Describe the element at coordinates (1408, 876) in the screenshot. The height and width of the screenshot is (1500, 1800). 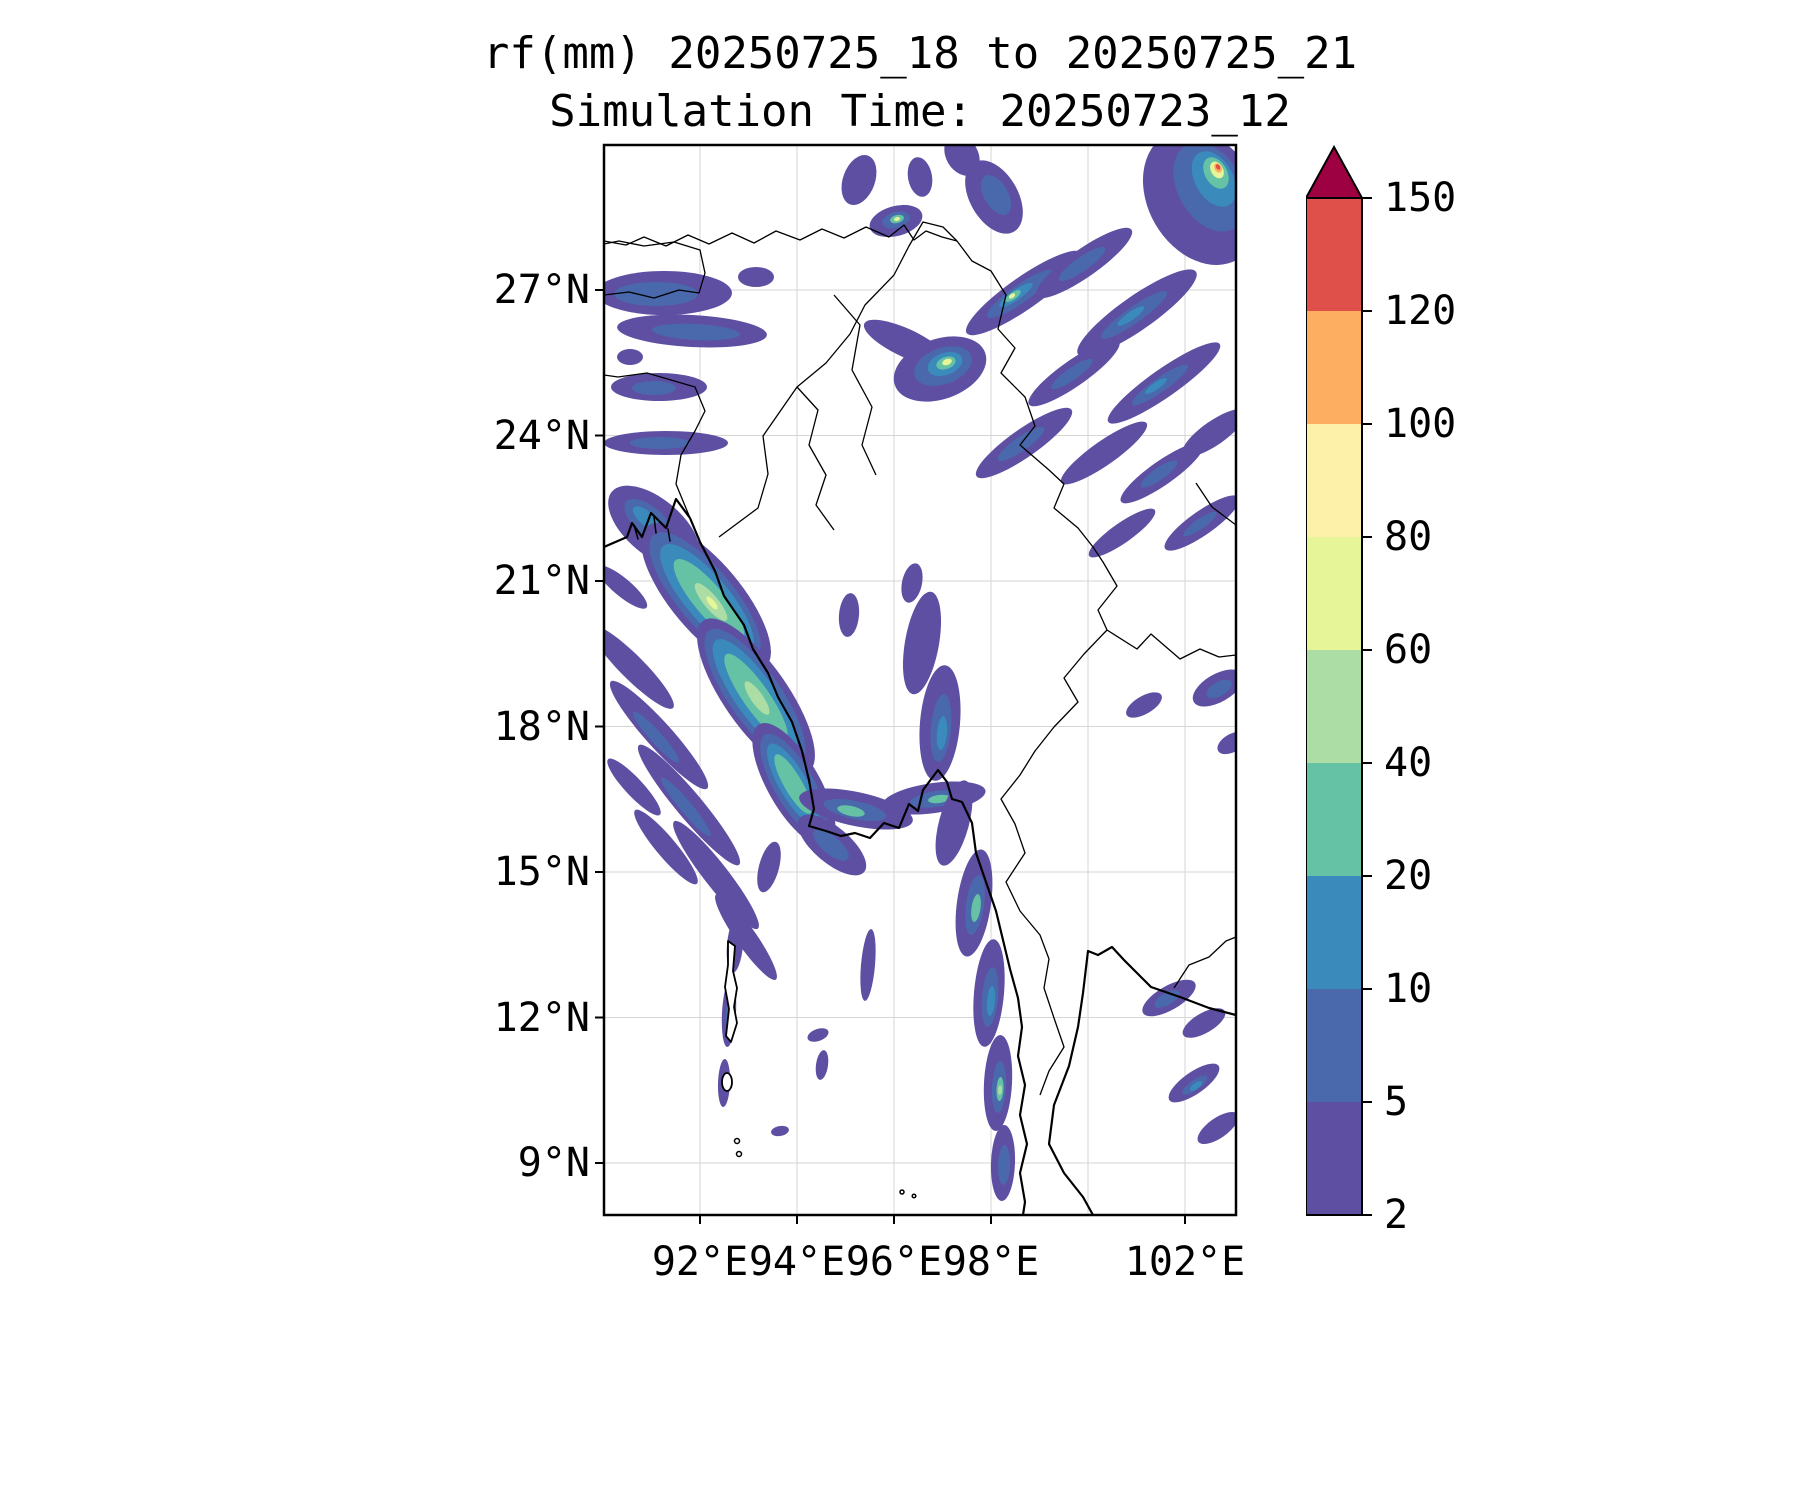
I see `colorbar-tick-label: 20` at that location.